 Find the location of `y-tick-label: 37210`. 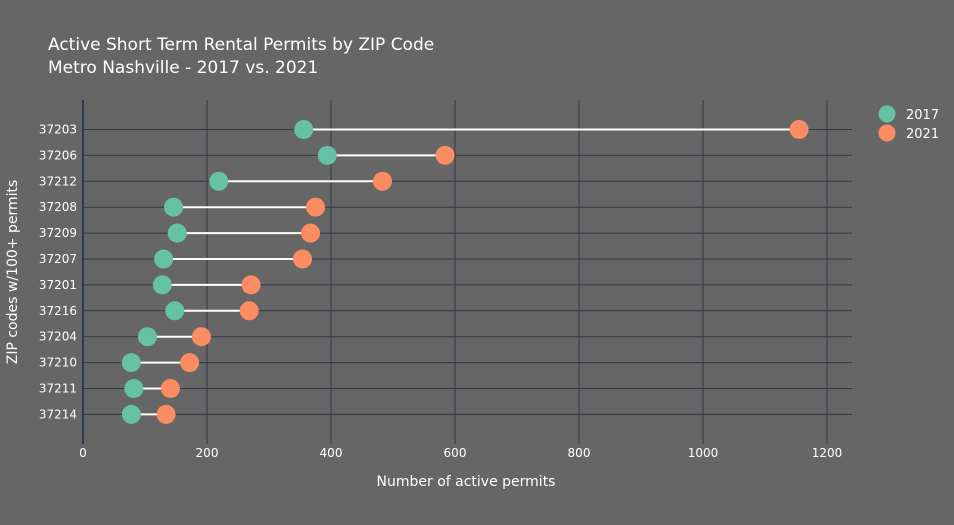

y-tick-label: 37210 is located at coordinates (58, 363).